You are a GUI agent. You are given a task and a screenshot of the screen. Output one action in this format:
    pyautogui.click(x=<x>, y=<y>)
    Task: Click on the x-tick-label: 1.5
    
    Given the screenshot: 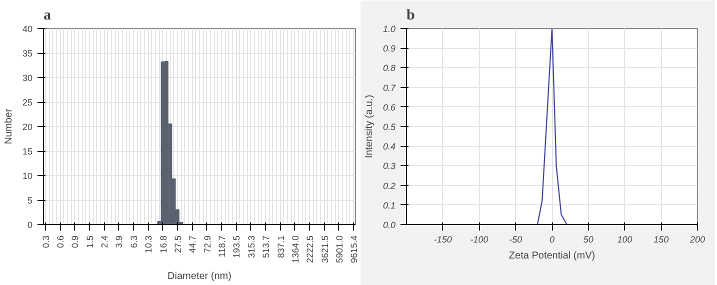 What is the action you would take?
    pyautogui.click(x=89, y=241)
    